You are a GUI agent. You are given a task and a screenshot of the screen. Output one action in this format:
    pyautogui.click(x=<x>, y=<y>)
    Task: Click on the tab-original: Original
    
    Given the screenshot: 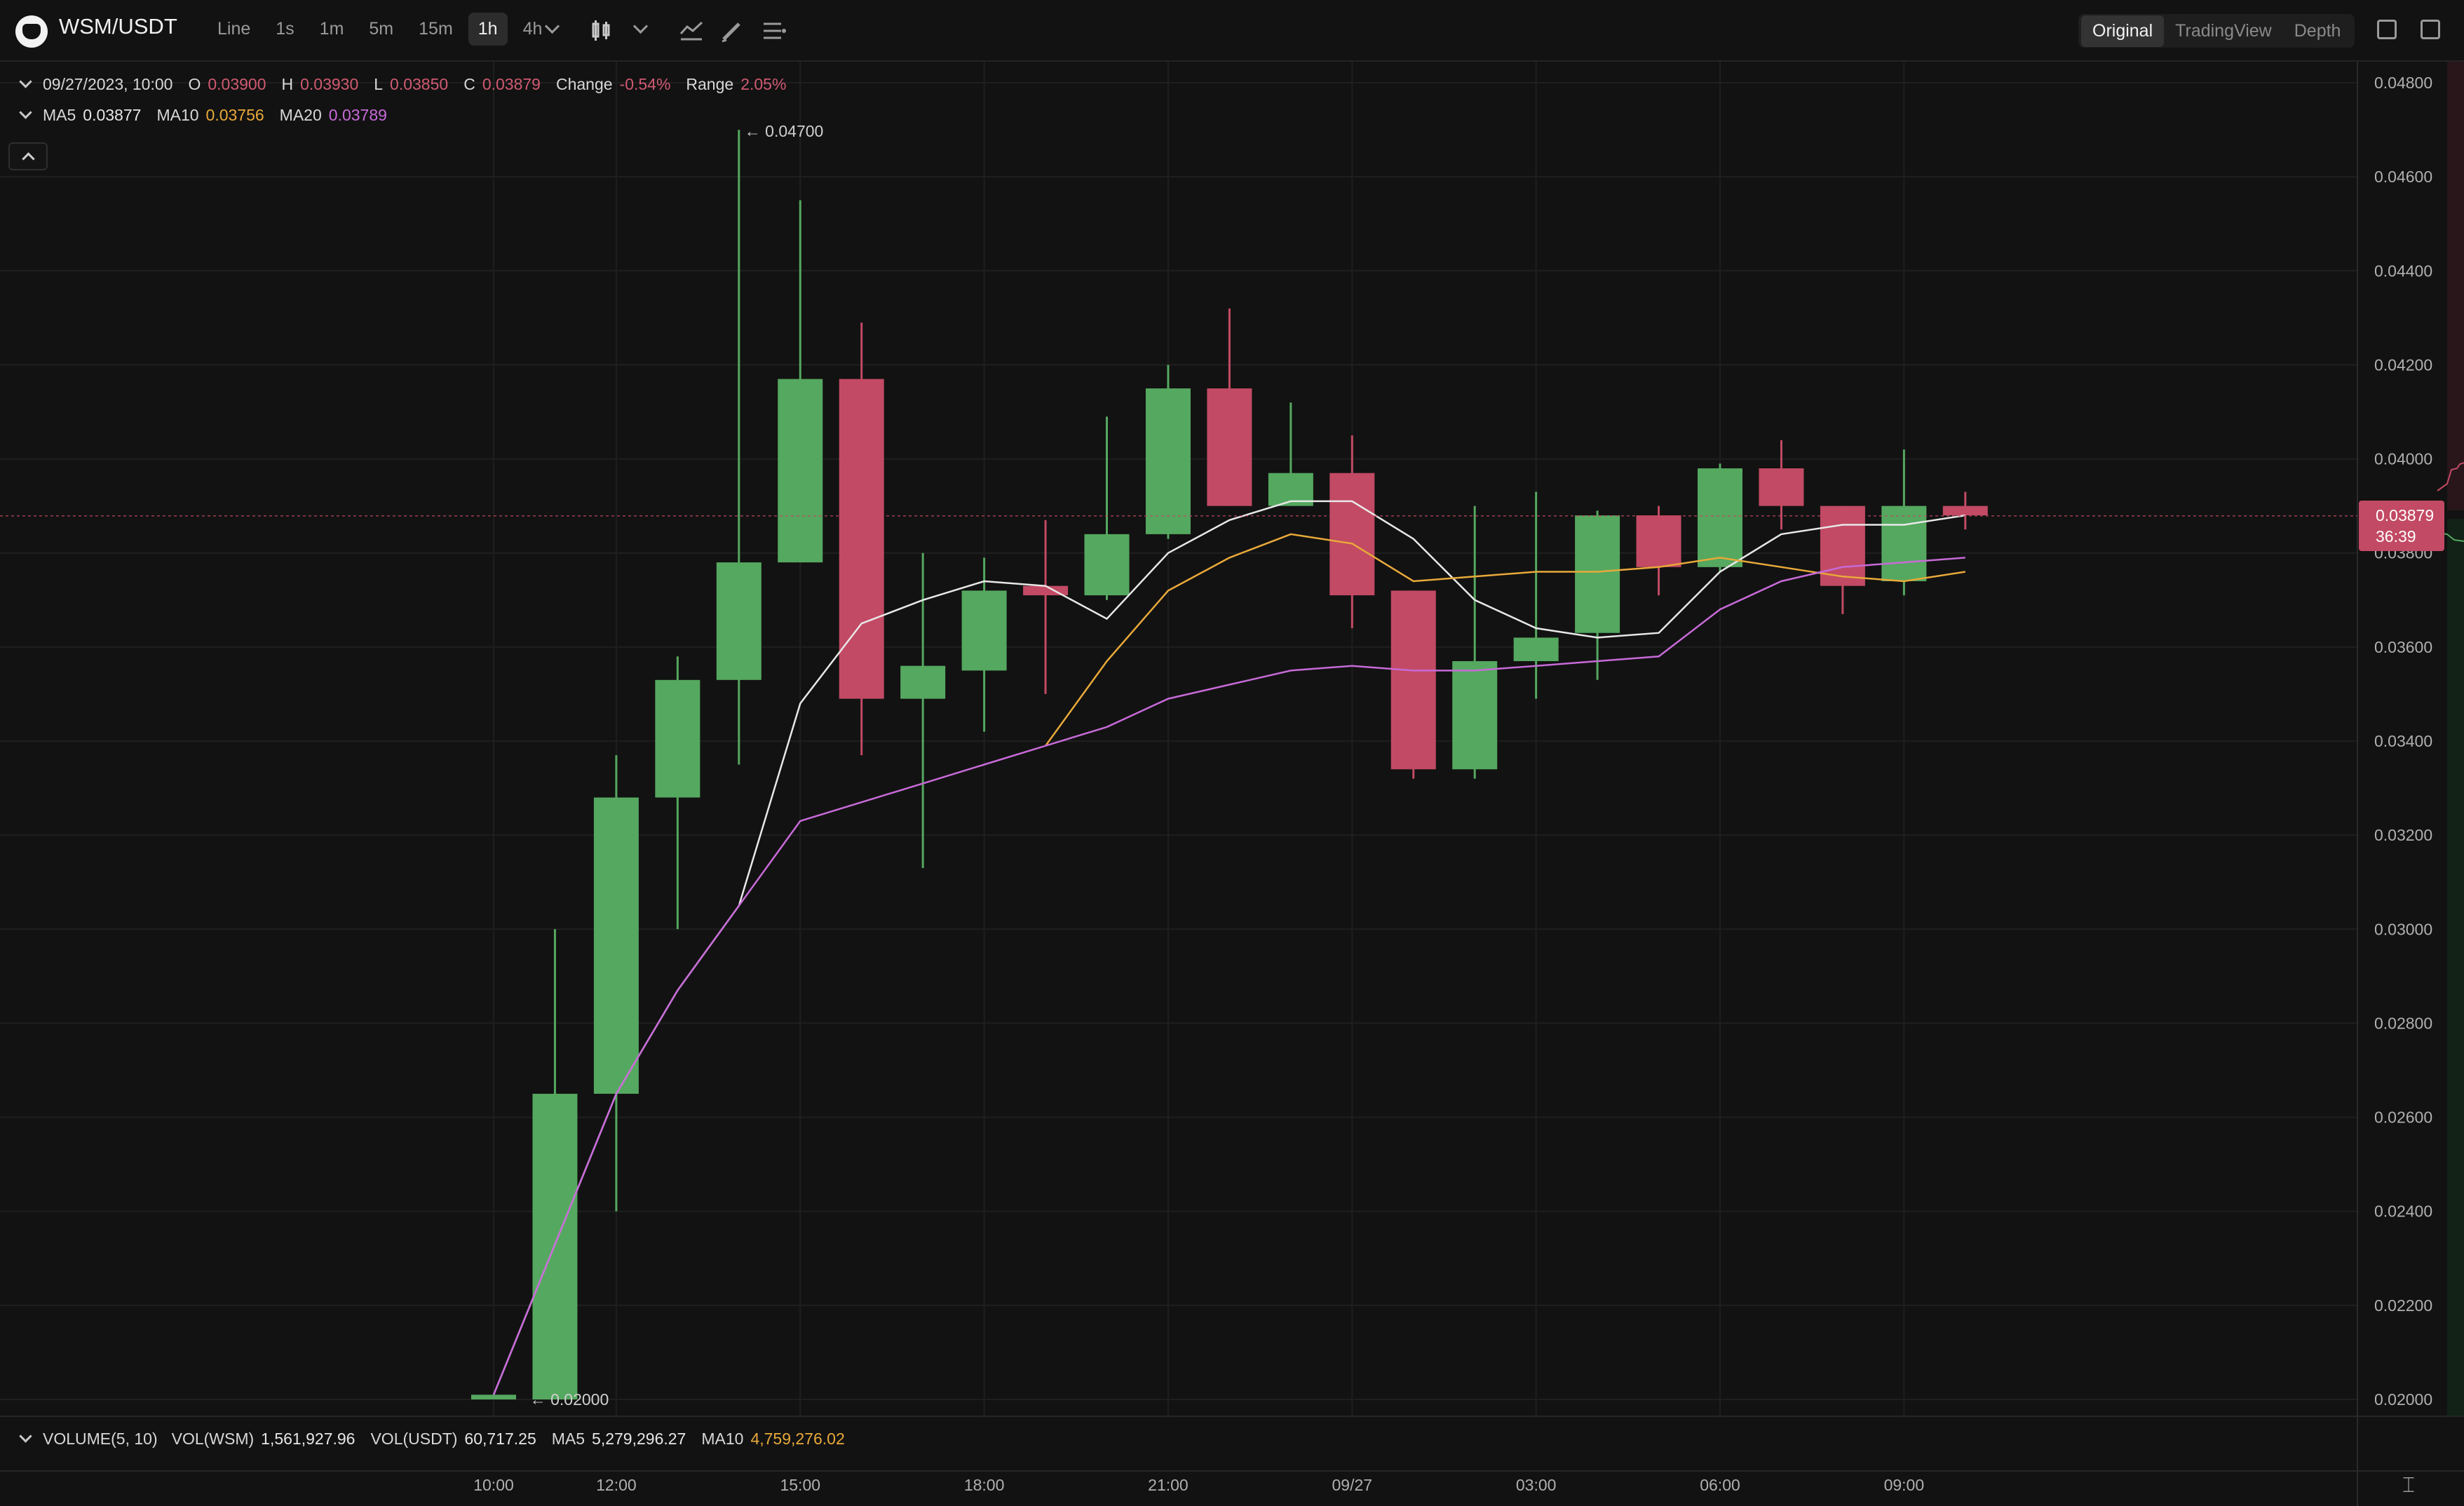 What is the action you would take?
    pyautogui.click(x=2123, y=31)
    